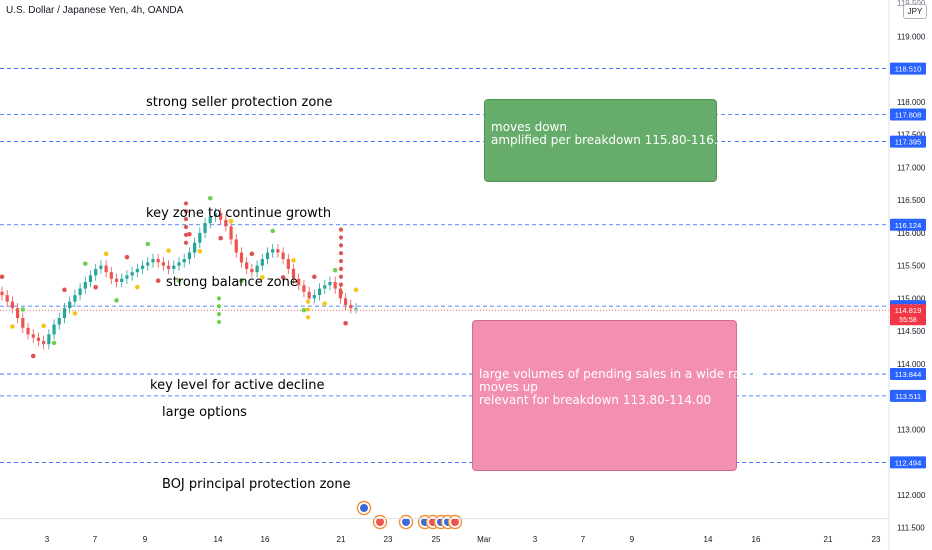  I want to click on x-tick-label: 25, so click(436, 539).